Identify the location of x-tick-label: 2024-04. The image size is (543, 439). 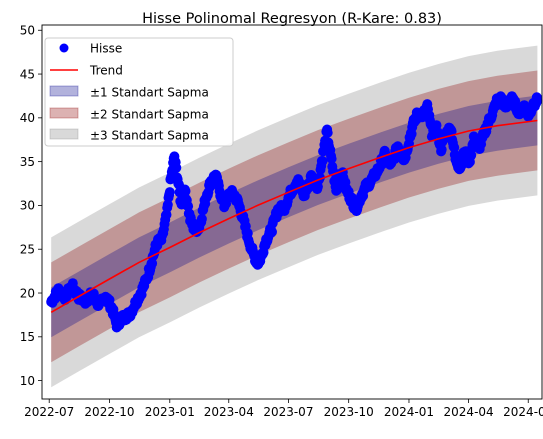
(469, 412).